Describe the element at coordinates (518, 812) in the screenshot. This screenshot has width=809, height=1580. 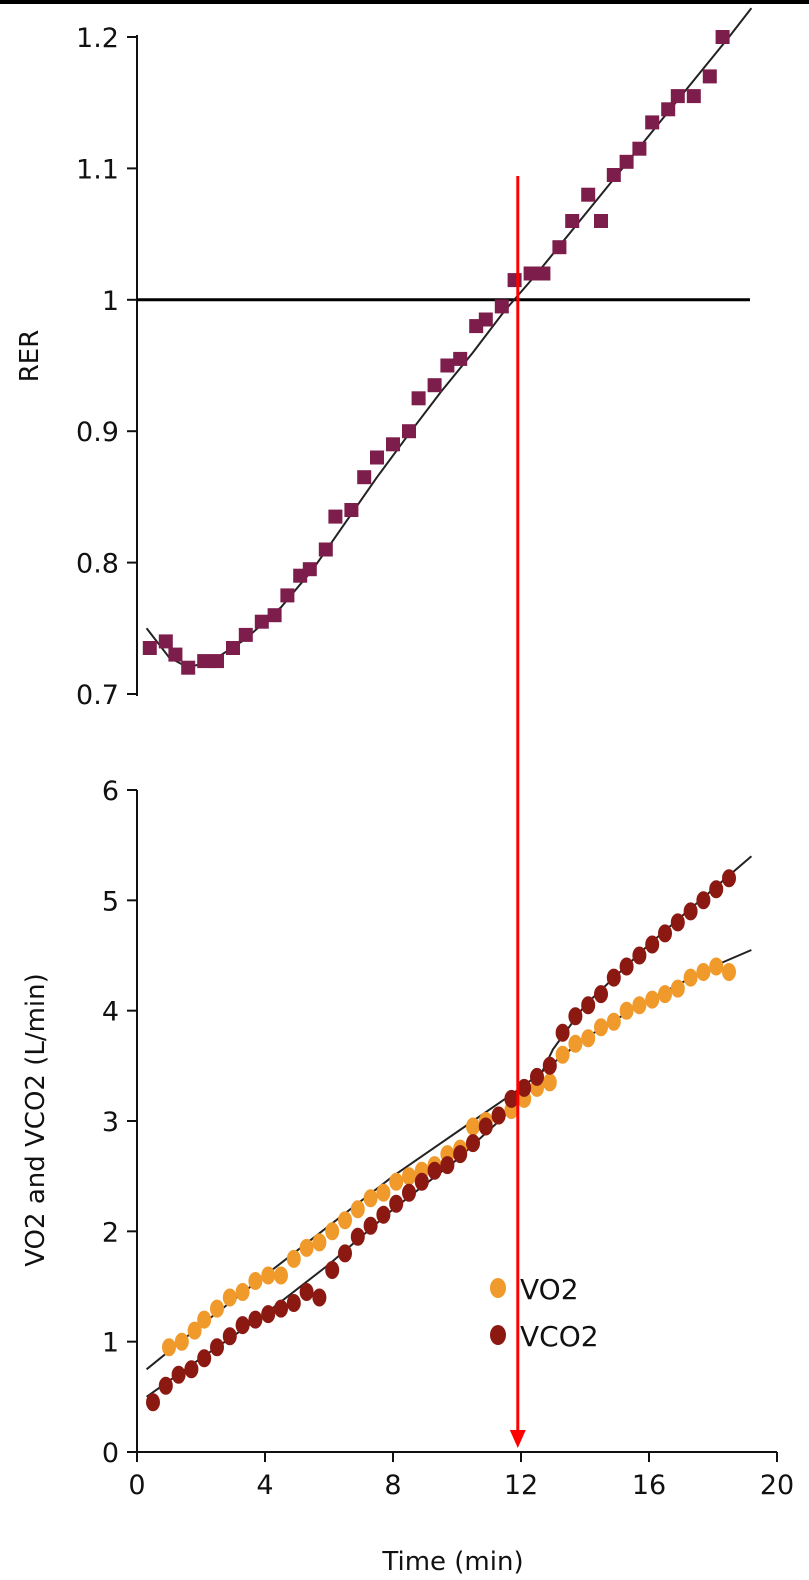
I see `threshold-arrow` at that location.